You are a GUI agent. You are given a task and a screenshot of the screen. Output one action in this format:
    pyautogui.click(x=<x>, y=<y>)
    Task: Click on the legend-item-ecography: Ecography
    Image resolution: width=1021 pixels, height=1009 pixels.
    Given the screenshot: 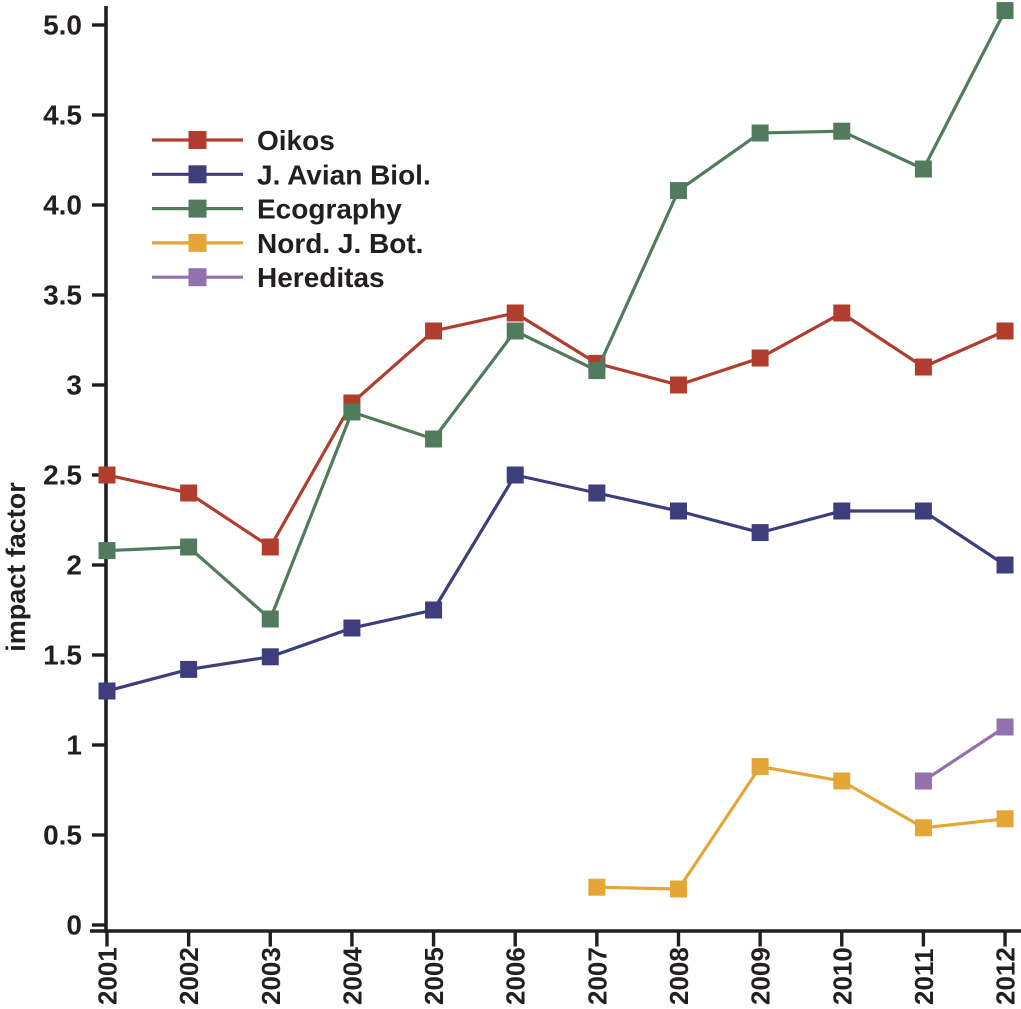 What is the action you would take?
    pyautogui.click(x=277, y=209)
    